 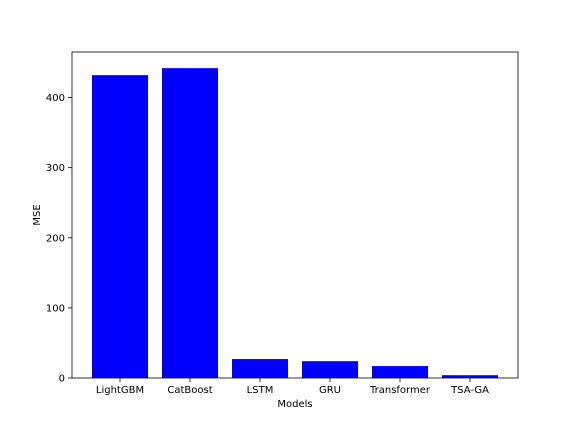 I want to click on x-tick-label: LSTM, so click(x=260, y=390).